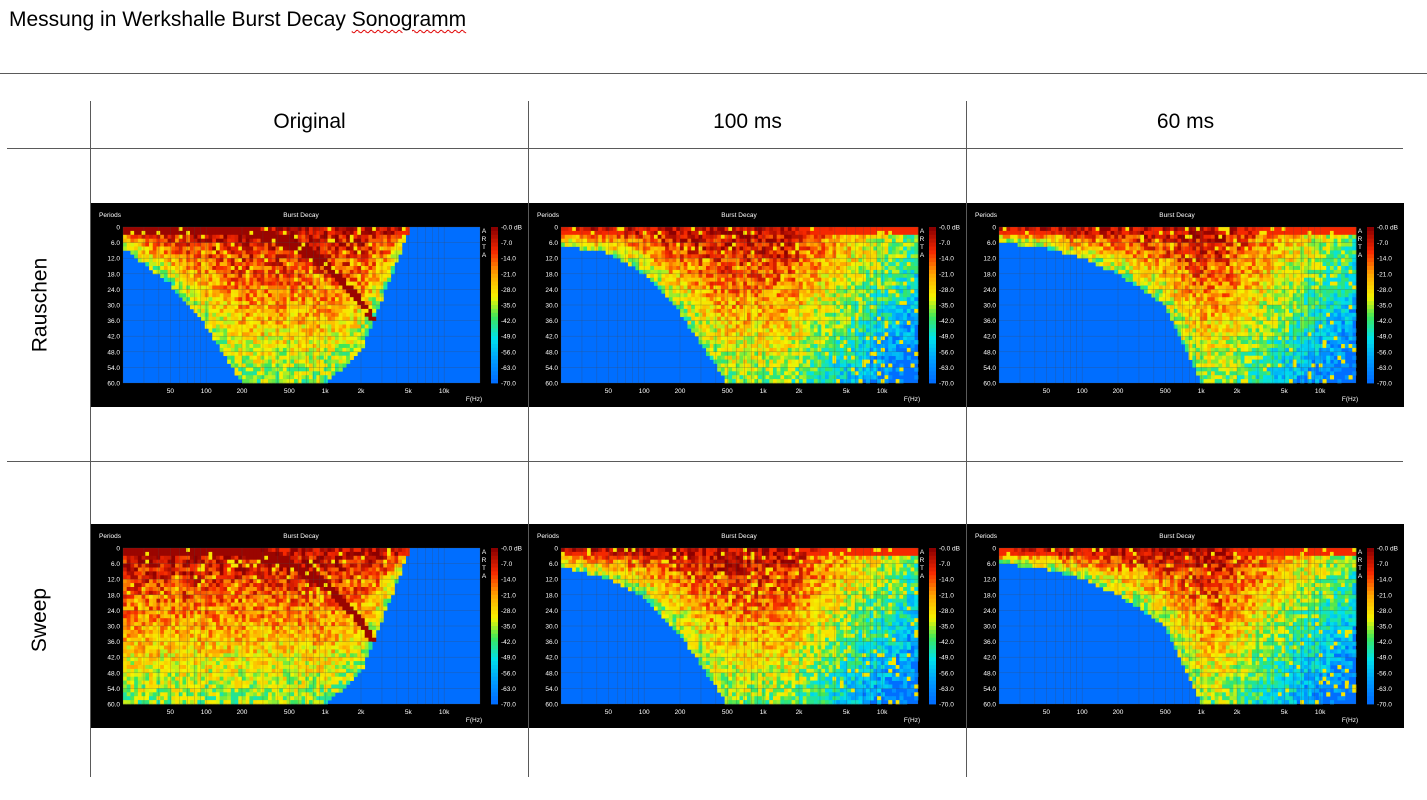  I want to click on x-tick-label: 2k, so click(362, 391).